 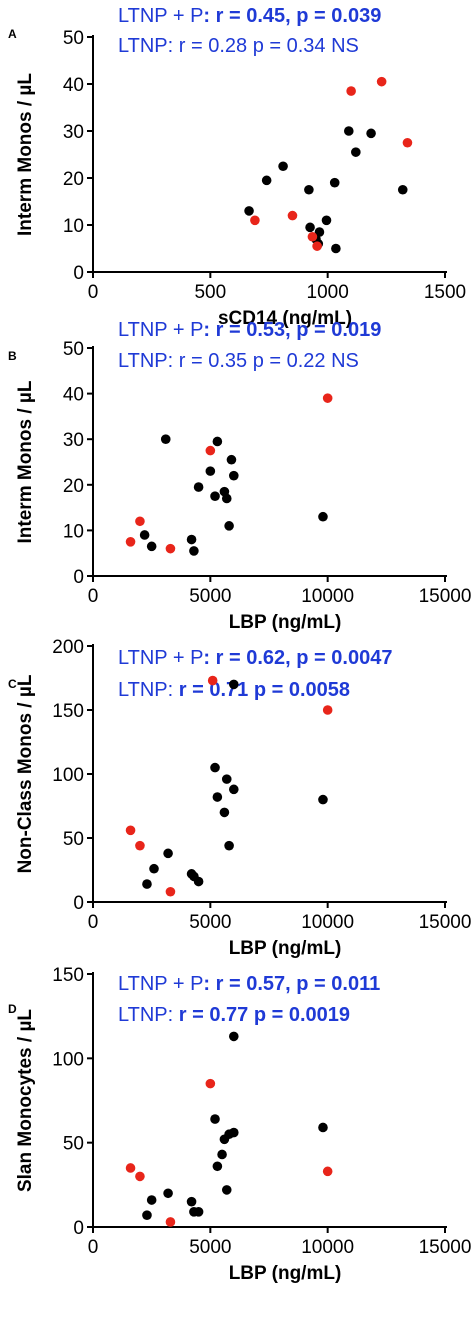 What do you see at coordinates (12, 1009) in the screenshot?
I see `panel-letter: D` at bounding box center [12, 1009].